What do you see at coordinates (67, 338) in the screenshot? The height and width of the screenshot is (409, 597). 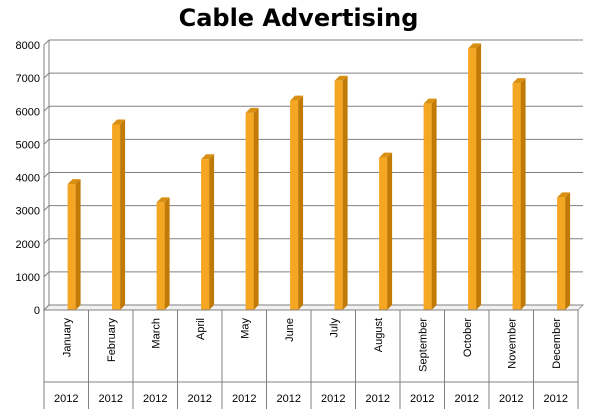 I see `x-category-label: January` at bounding box center [67, 338].